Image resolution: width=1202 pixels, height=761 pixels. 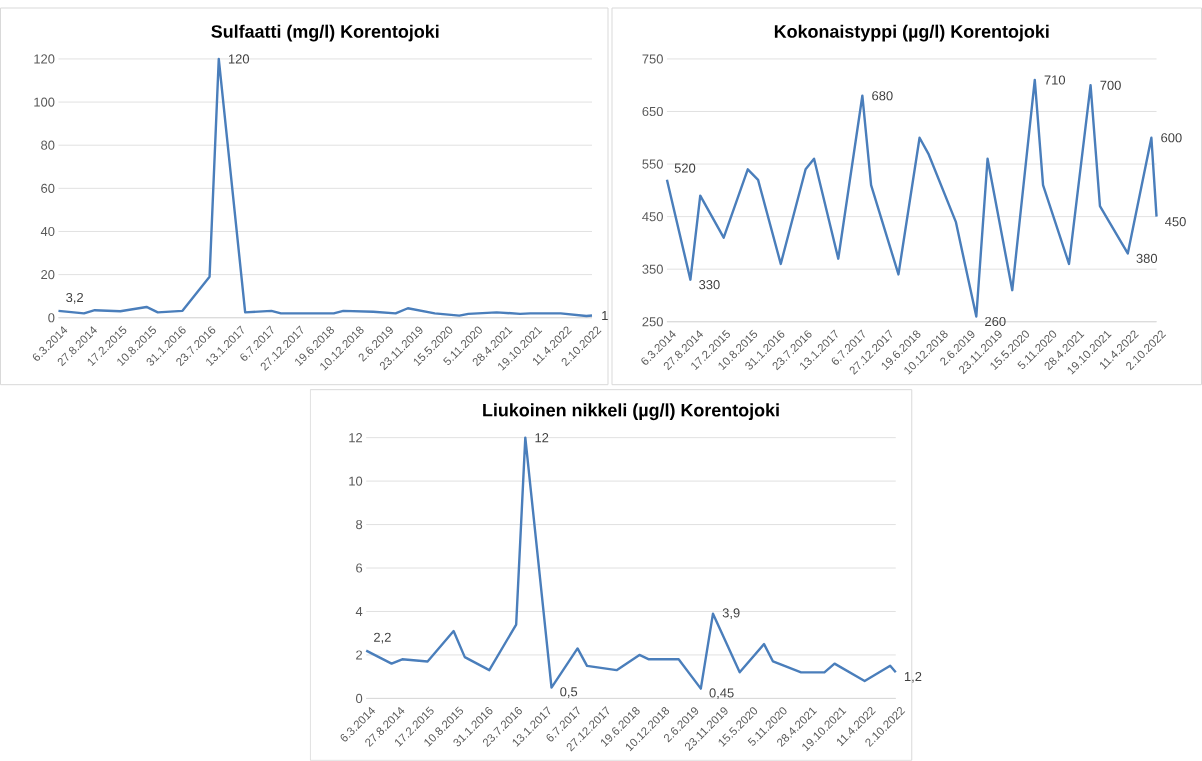 I want to click on data-label: 120, so click(x=239, y=59).